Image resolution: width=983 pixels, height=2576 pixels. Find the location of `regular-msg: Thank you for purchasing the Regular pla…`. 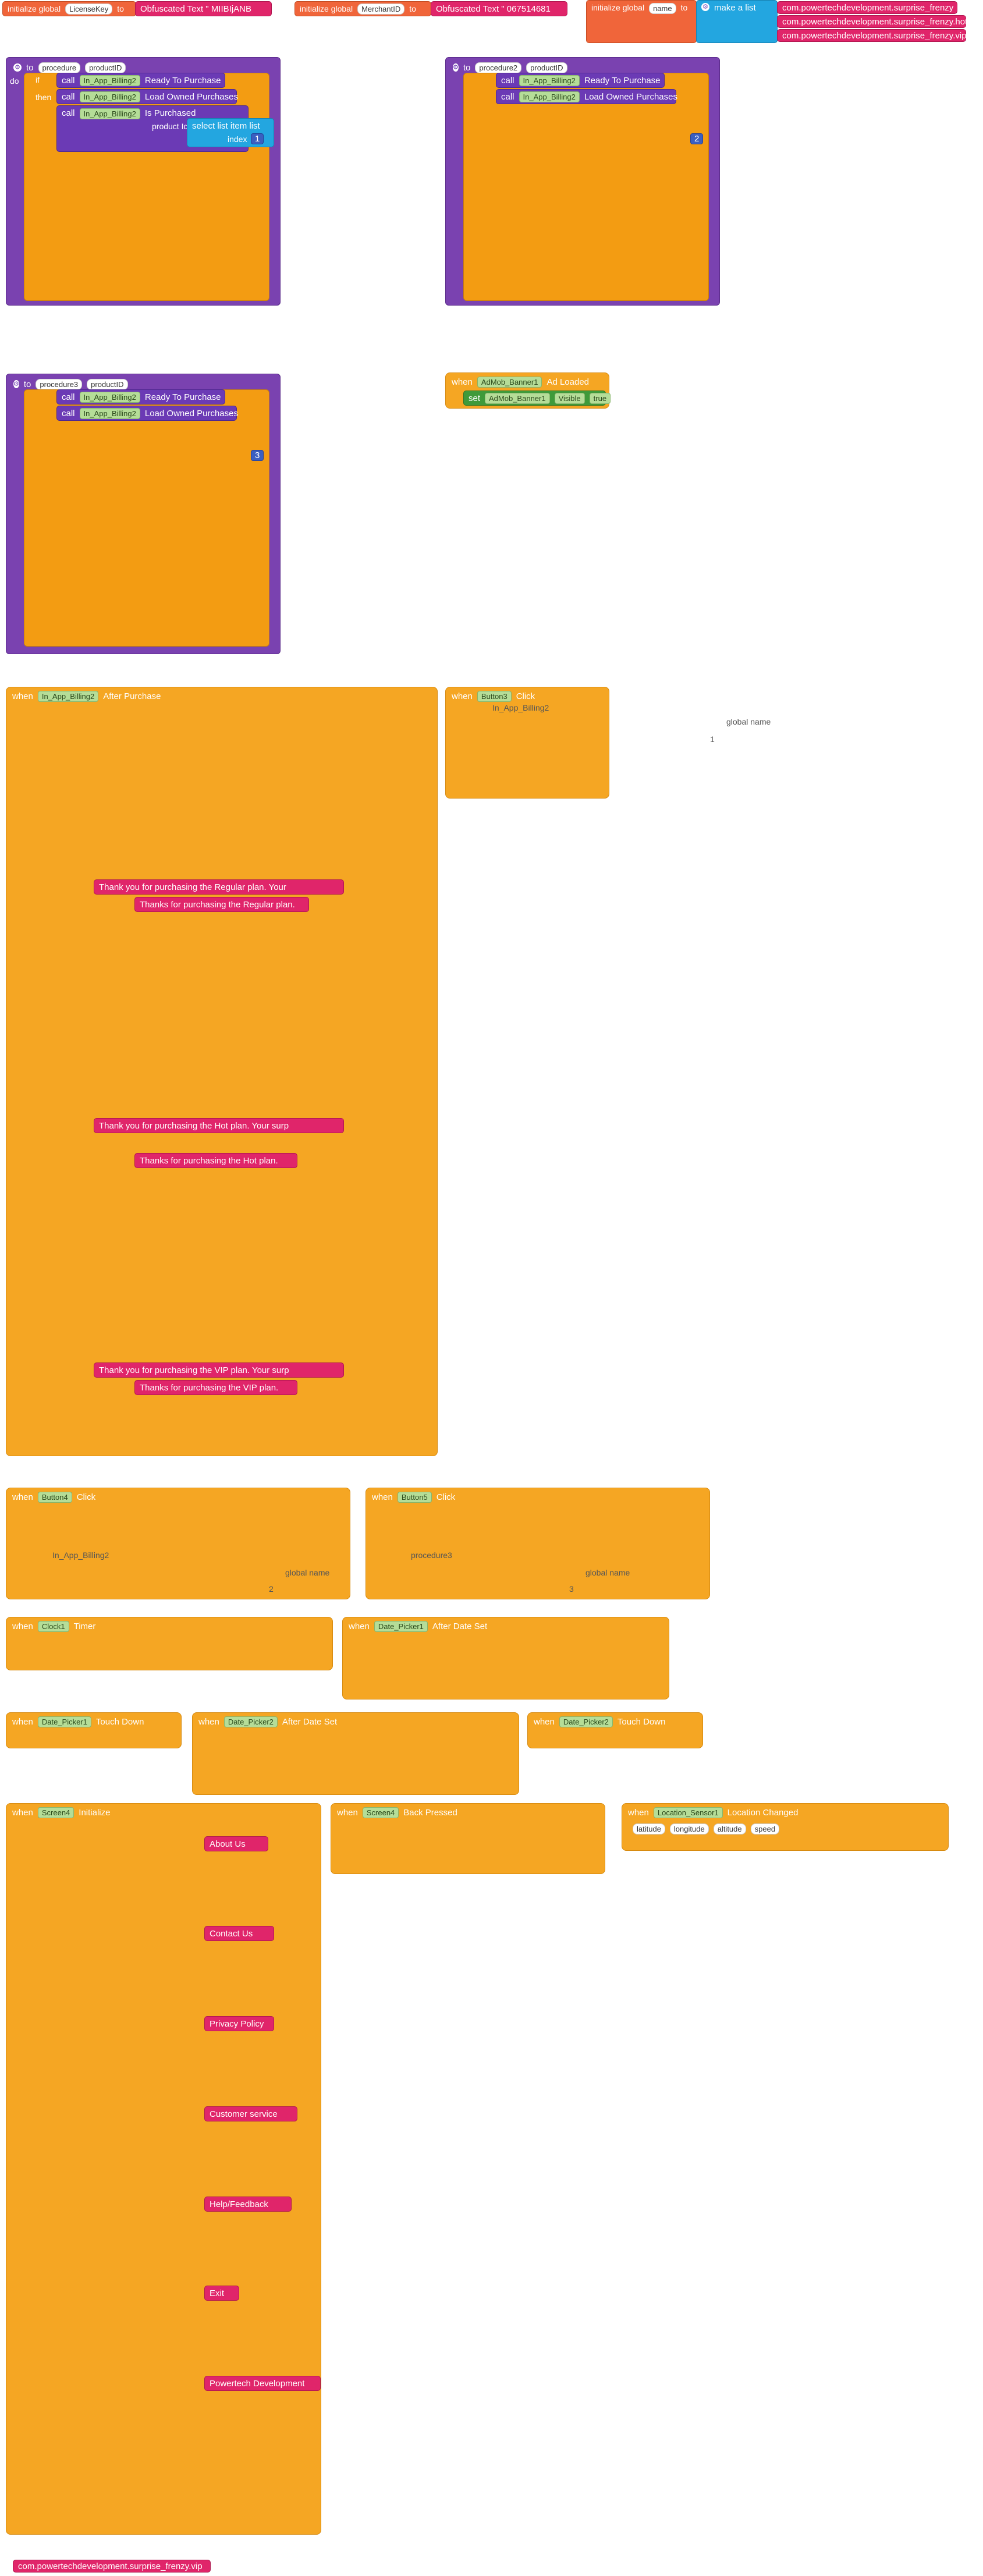

regular-msg: Thank you for purchasing the Regular pla… is located at coordinates (219, 887).